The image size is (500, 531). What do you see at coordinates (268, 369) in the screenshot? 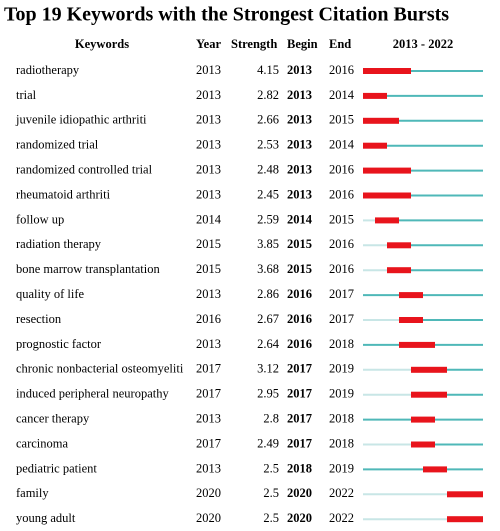
I see `strength: 3.12` at bounding box center [268, 369].